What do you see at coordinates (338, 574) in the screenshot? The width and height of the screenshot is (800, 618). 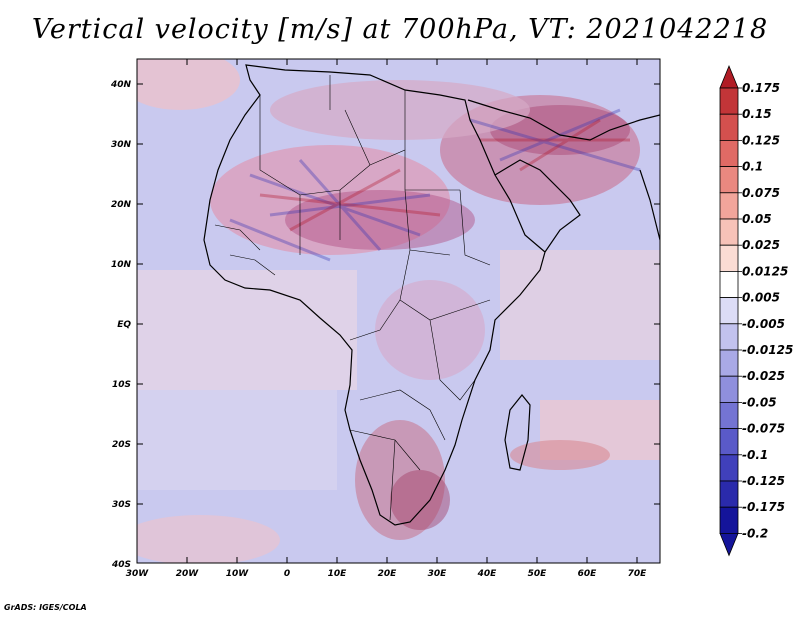 I see `lon-label: 10E` at bounding box center [338, 574].